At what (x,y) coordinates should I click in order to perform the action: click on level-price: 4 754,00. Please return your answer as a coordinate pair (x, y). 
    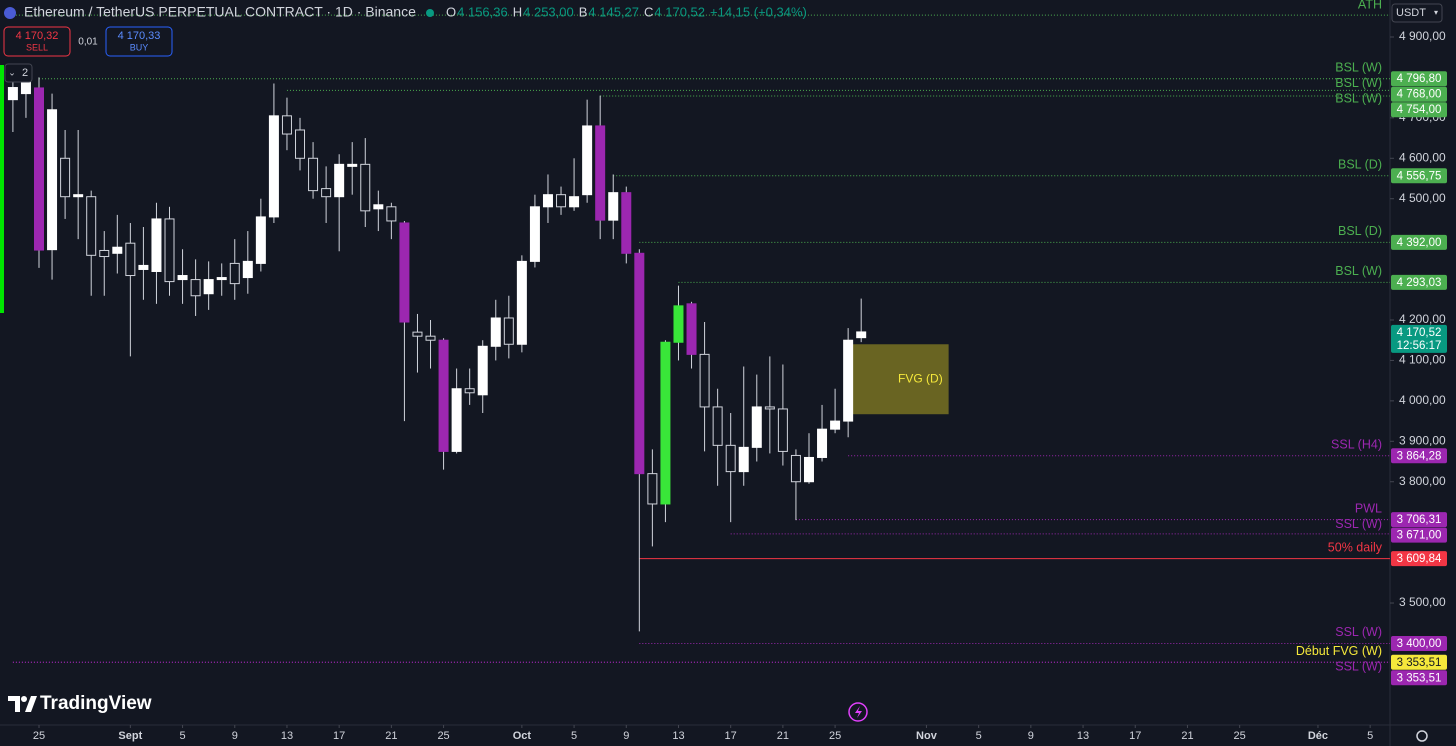
    Looking at the image, I should click on (1419, 110).